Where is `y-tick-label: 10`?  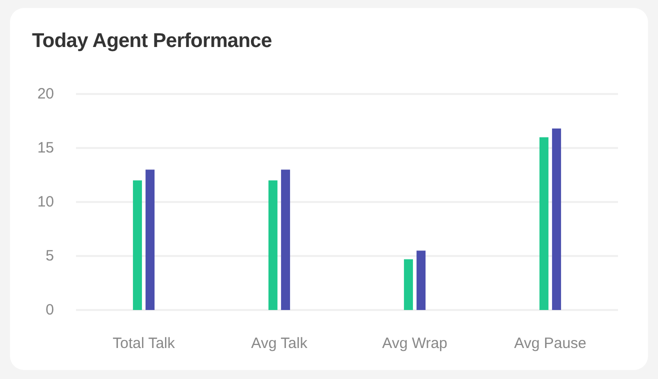 y-tick-label: 10 is located at coordinates (45, 202).